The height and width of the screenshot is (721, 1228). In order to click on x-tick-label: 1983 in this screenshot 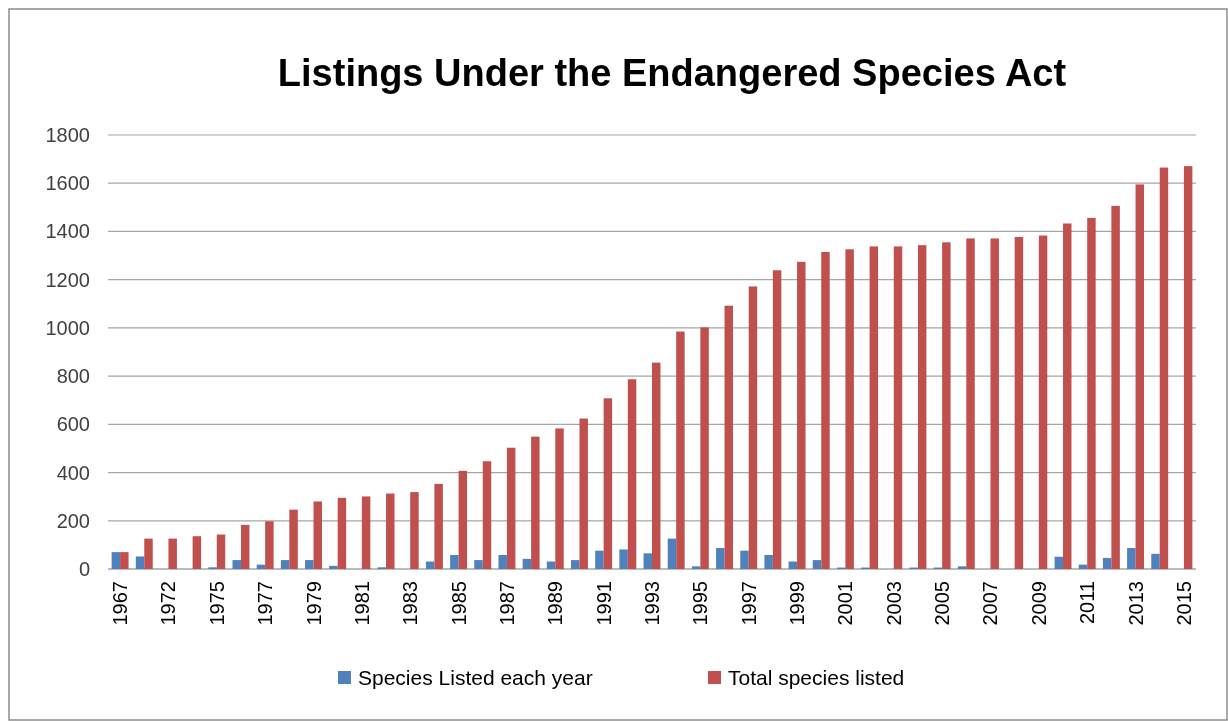, I will do `click(410, 603)`.